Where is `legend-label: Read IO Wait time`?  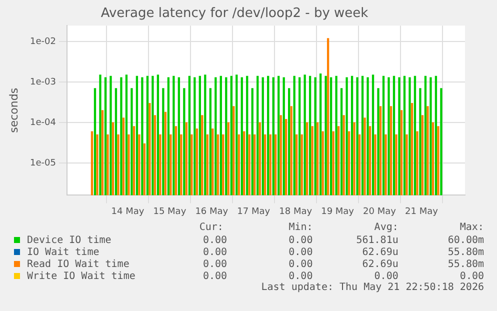 legend-label: Read IO Wait time is located at coordinates (78, 264).